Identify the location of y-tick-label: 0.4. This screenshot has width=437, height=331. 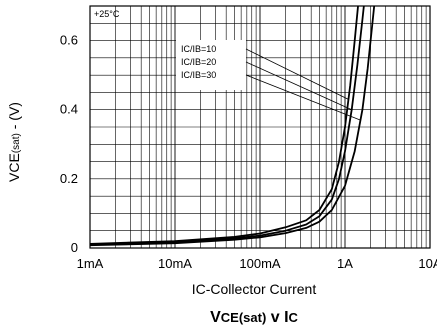
(69, 109).